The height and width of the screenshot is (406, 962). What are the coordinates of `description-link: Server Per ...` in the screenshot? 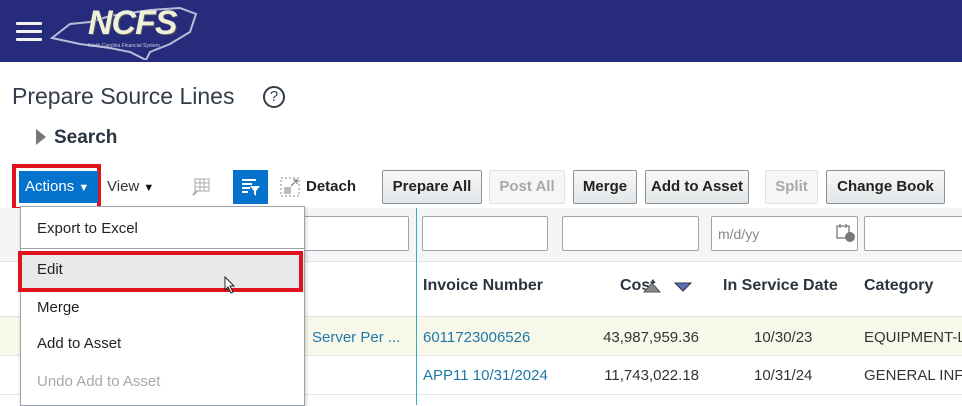 It's located at (356, 337).